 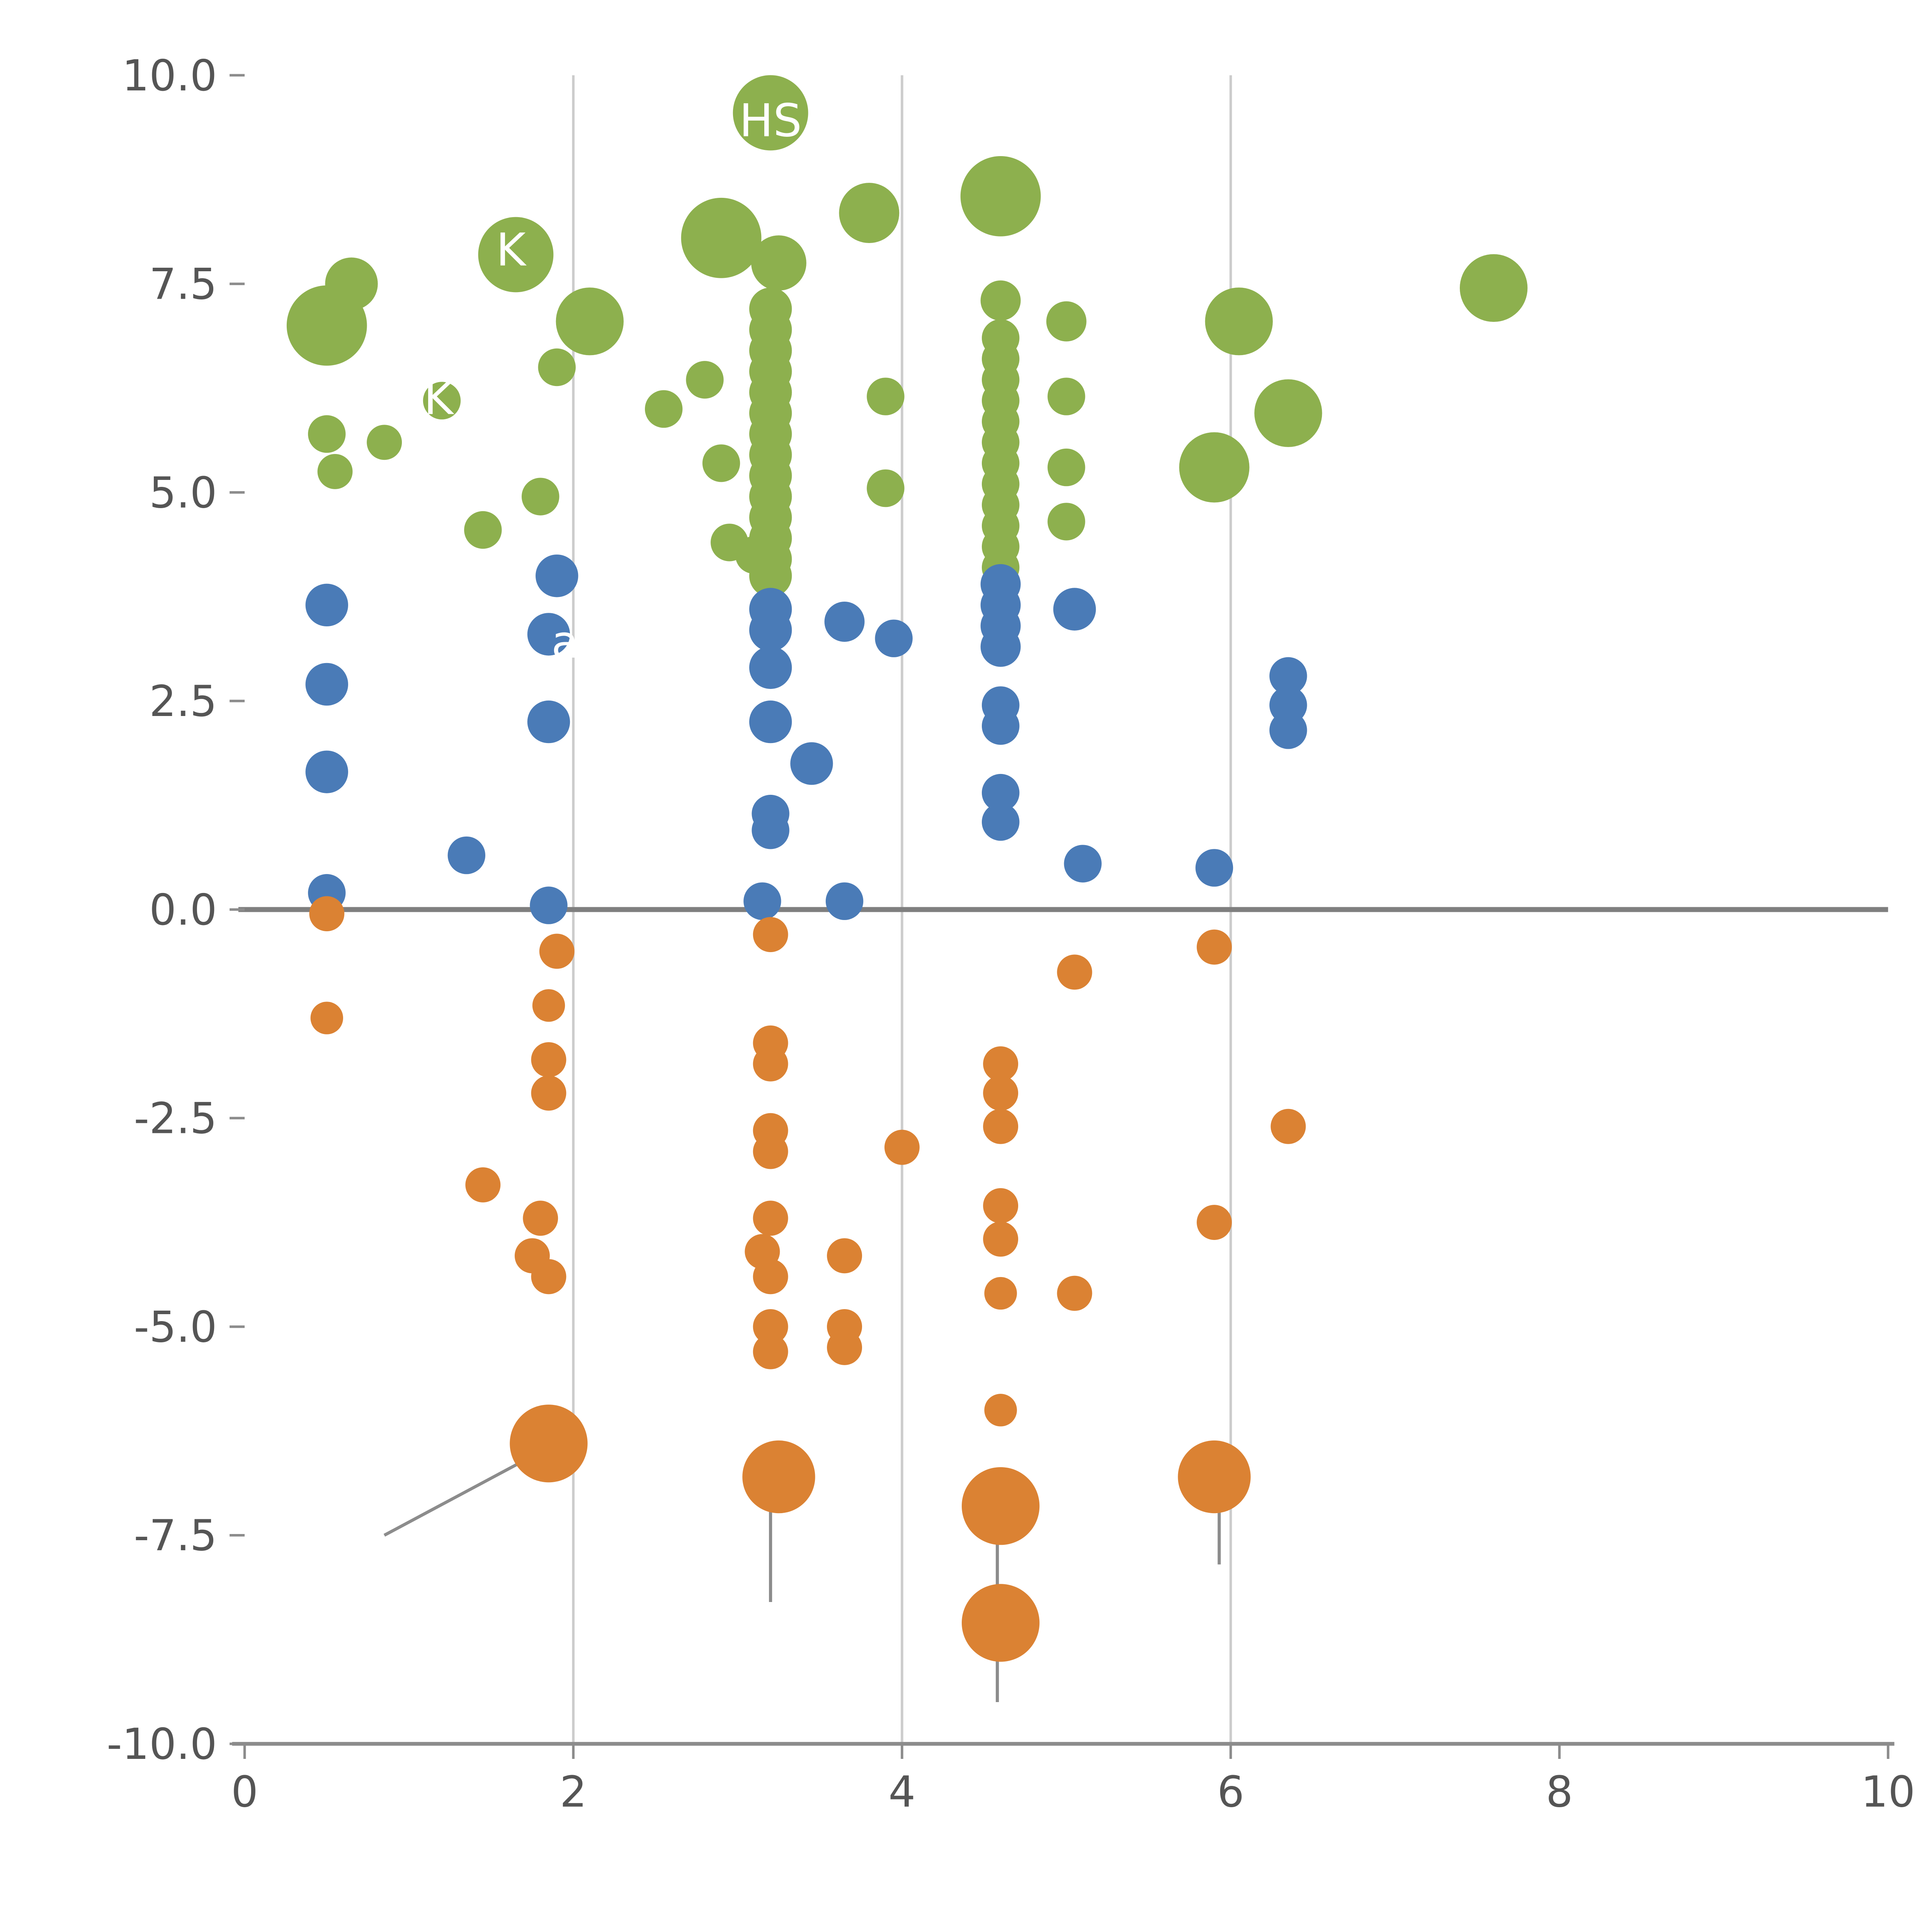 I want to click on annotation-line, so click(x=462, y=1494).